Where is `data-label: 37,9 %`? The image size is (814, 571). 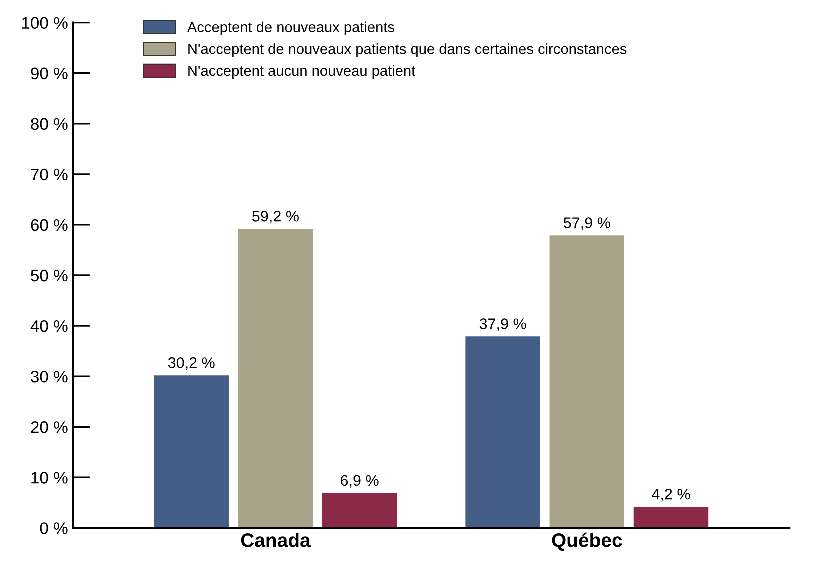 data-label: 37,9 % is located at coordinates (503, 325).